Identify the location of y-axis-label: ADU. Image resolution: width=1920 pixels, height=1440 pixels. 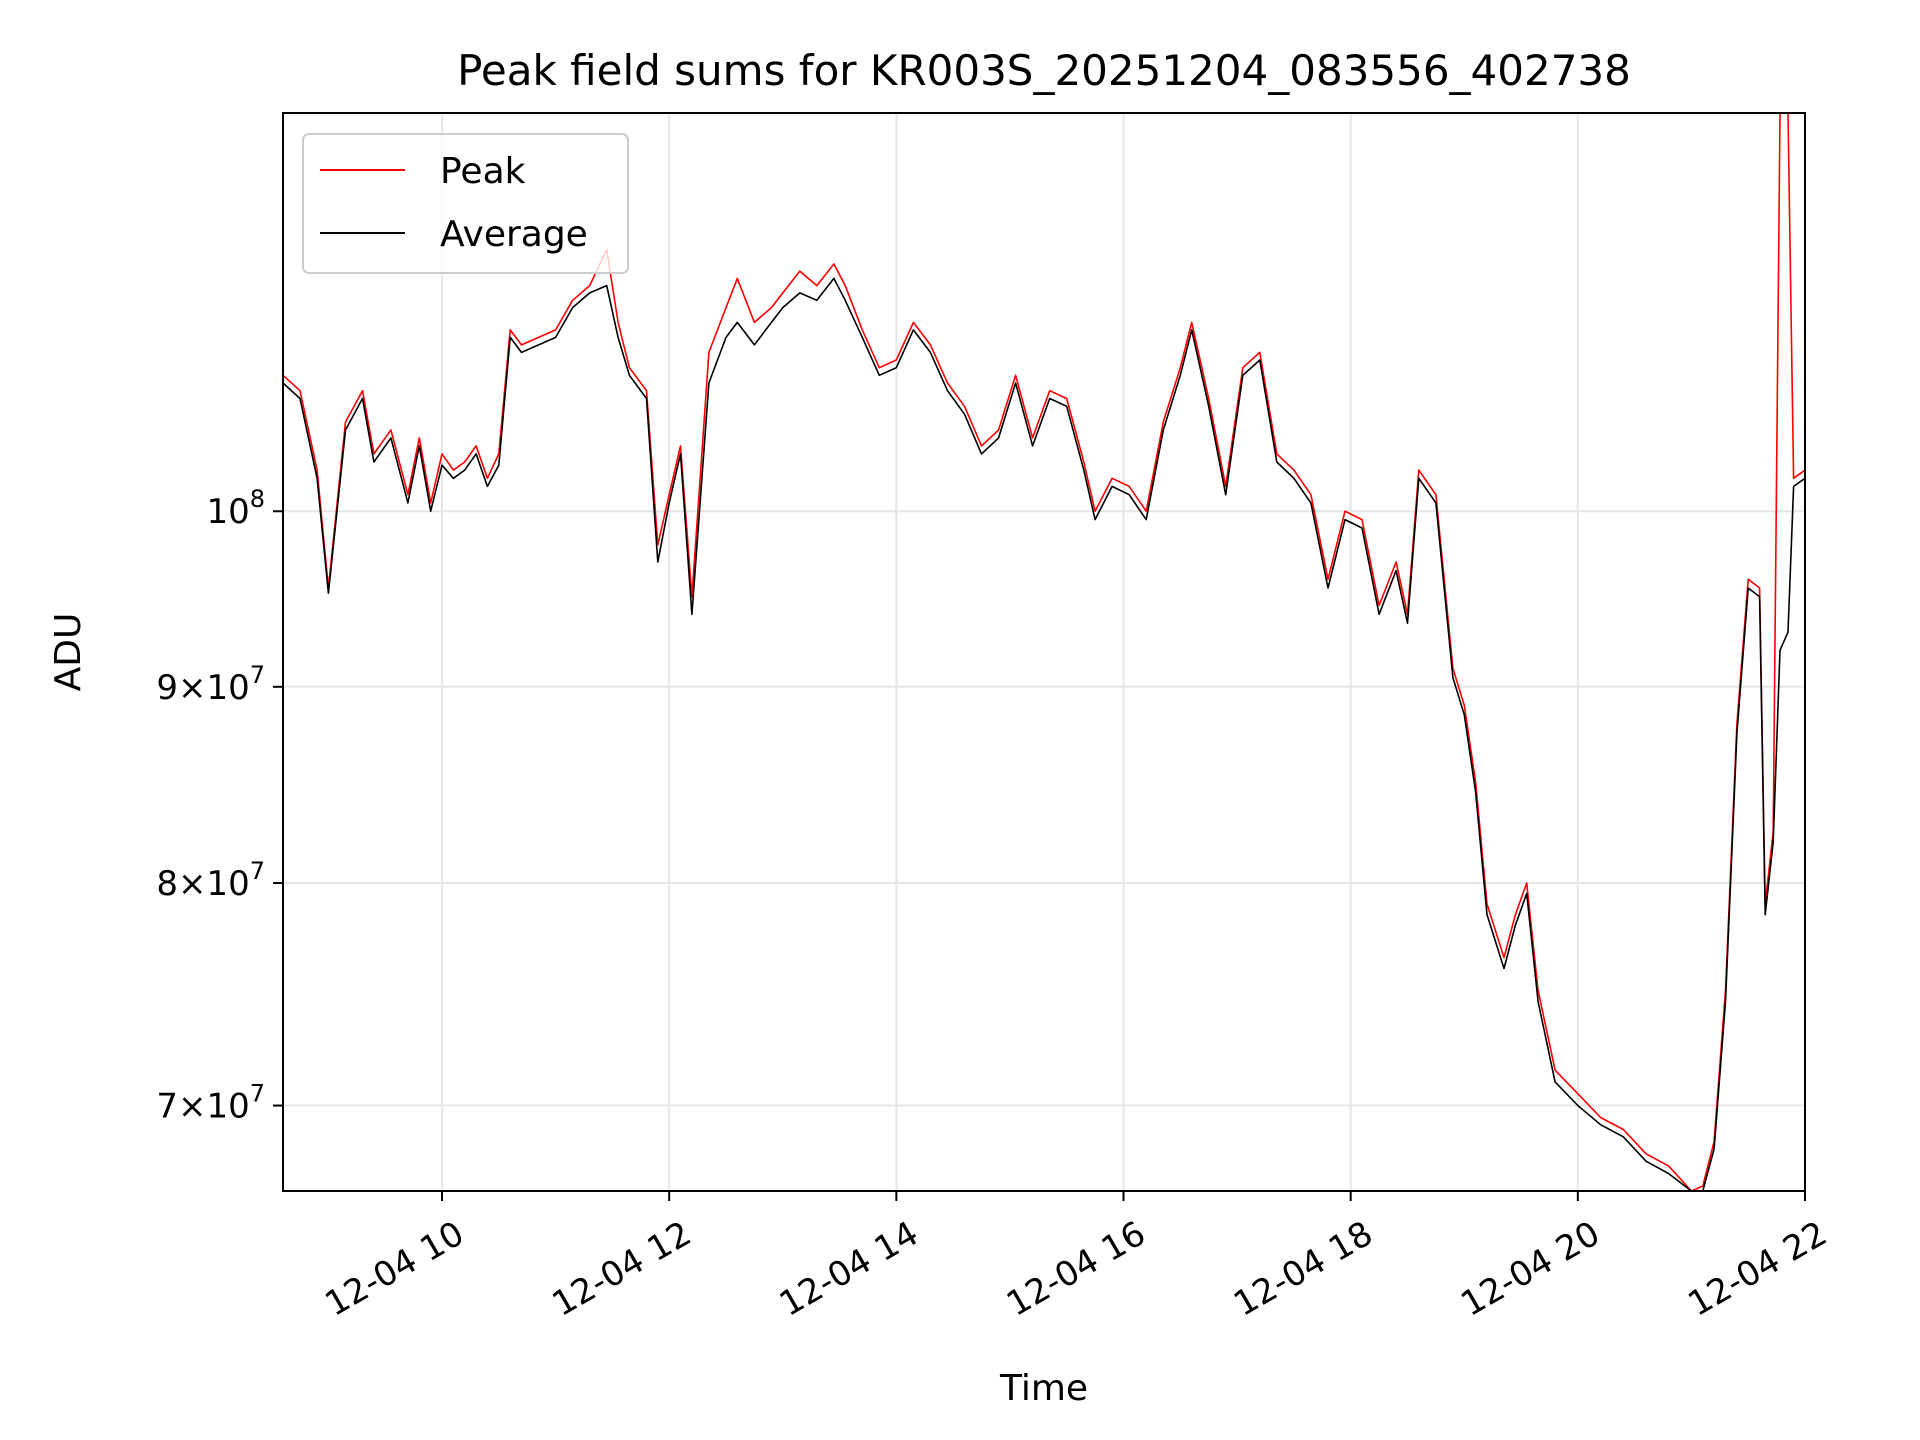
(68, 652).